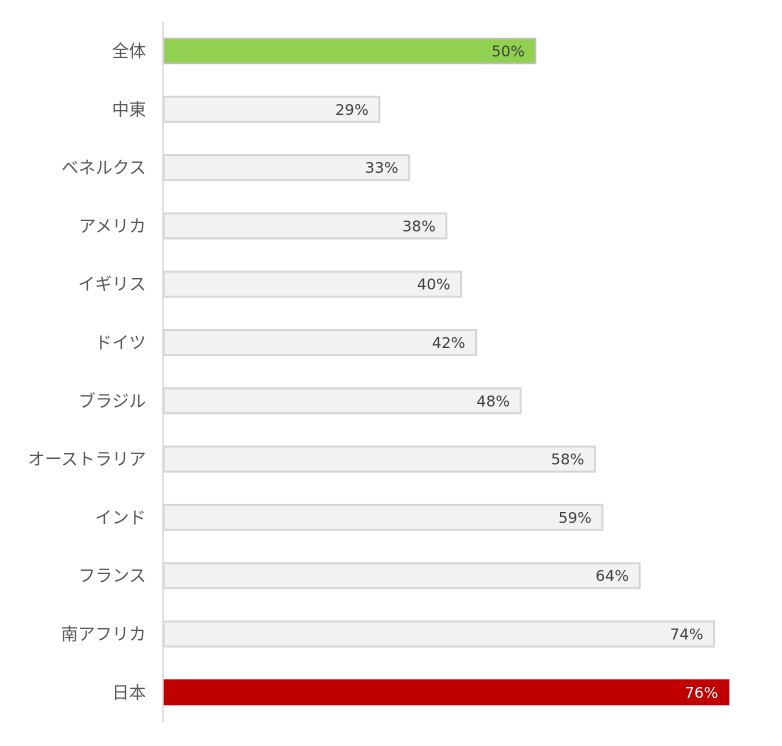 This screenshot has width=782, height=746. Describe the element at coordinates (351, 110) in the screenshot. I see `value-label-1: 29%` at that location.